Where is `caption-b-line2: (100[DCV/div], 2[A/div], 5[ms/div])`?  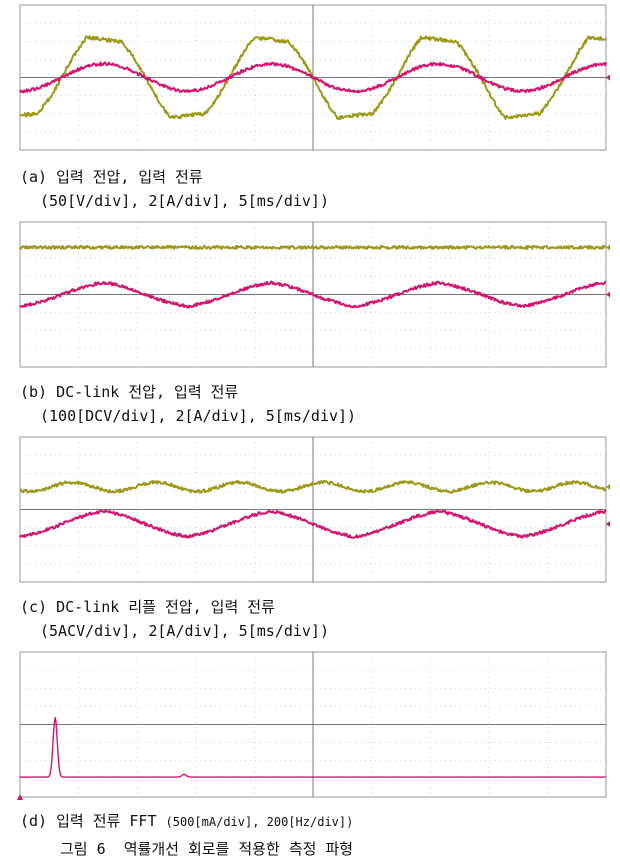 caption-b-line2: (100[DCV/div], 2[A/div], 5[ms/div]) is located at coordinates (198, 416).